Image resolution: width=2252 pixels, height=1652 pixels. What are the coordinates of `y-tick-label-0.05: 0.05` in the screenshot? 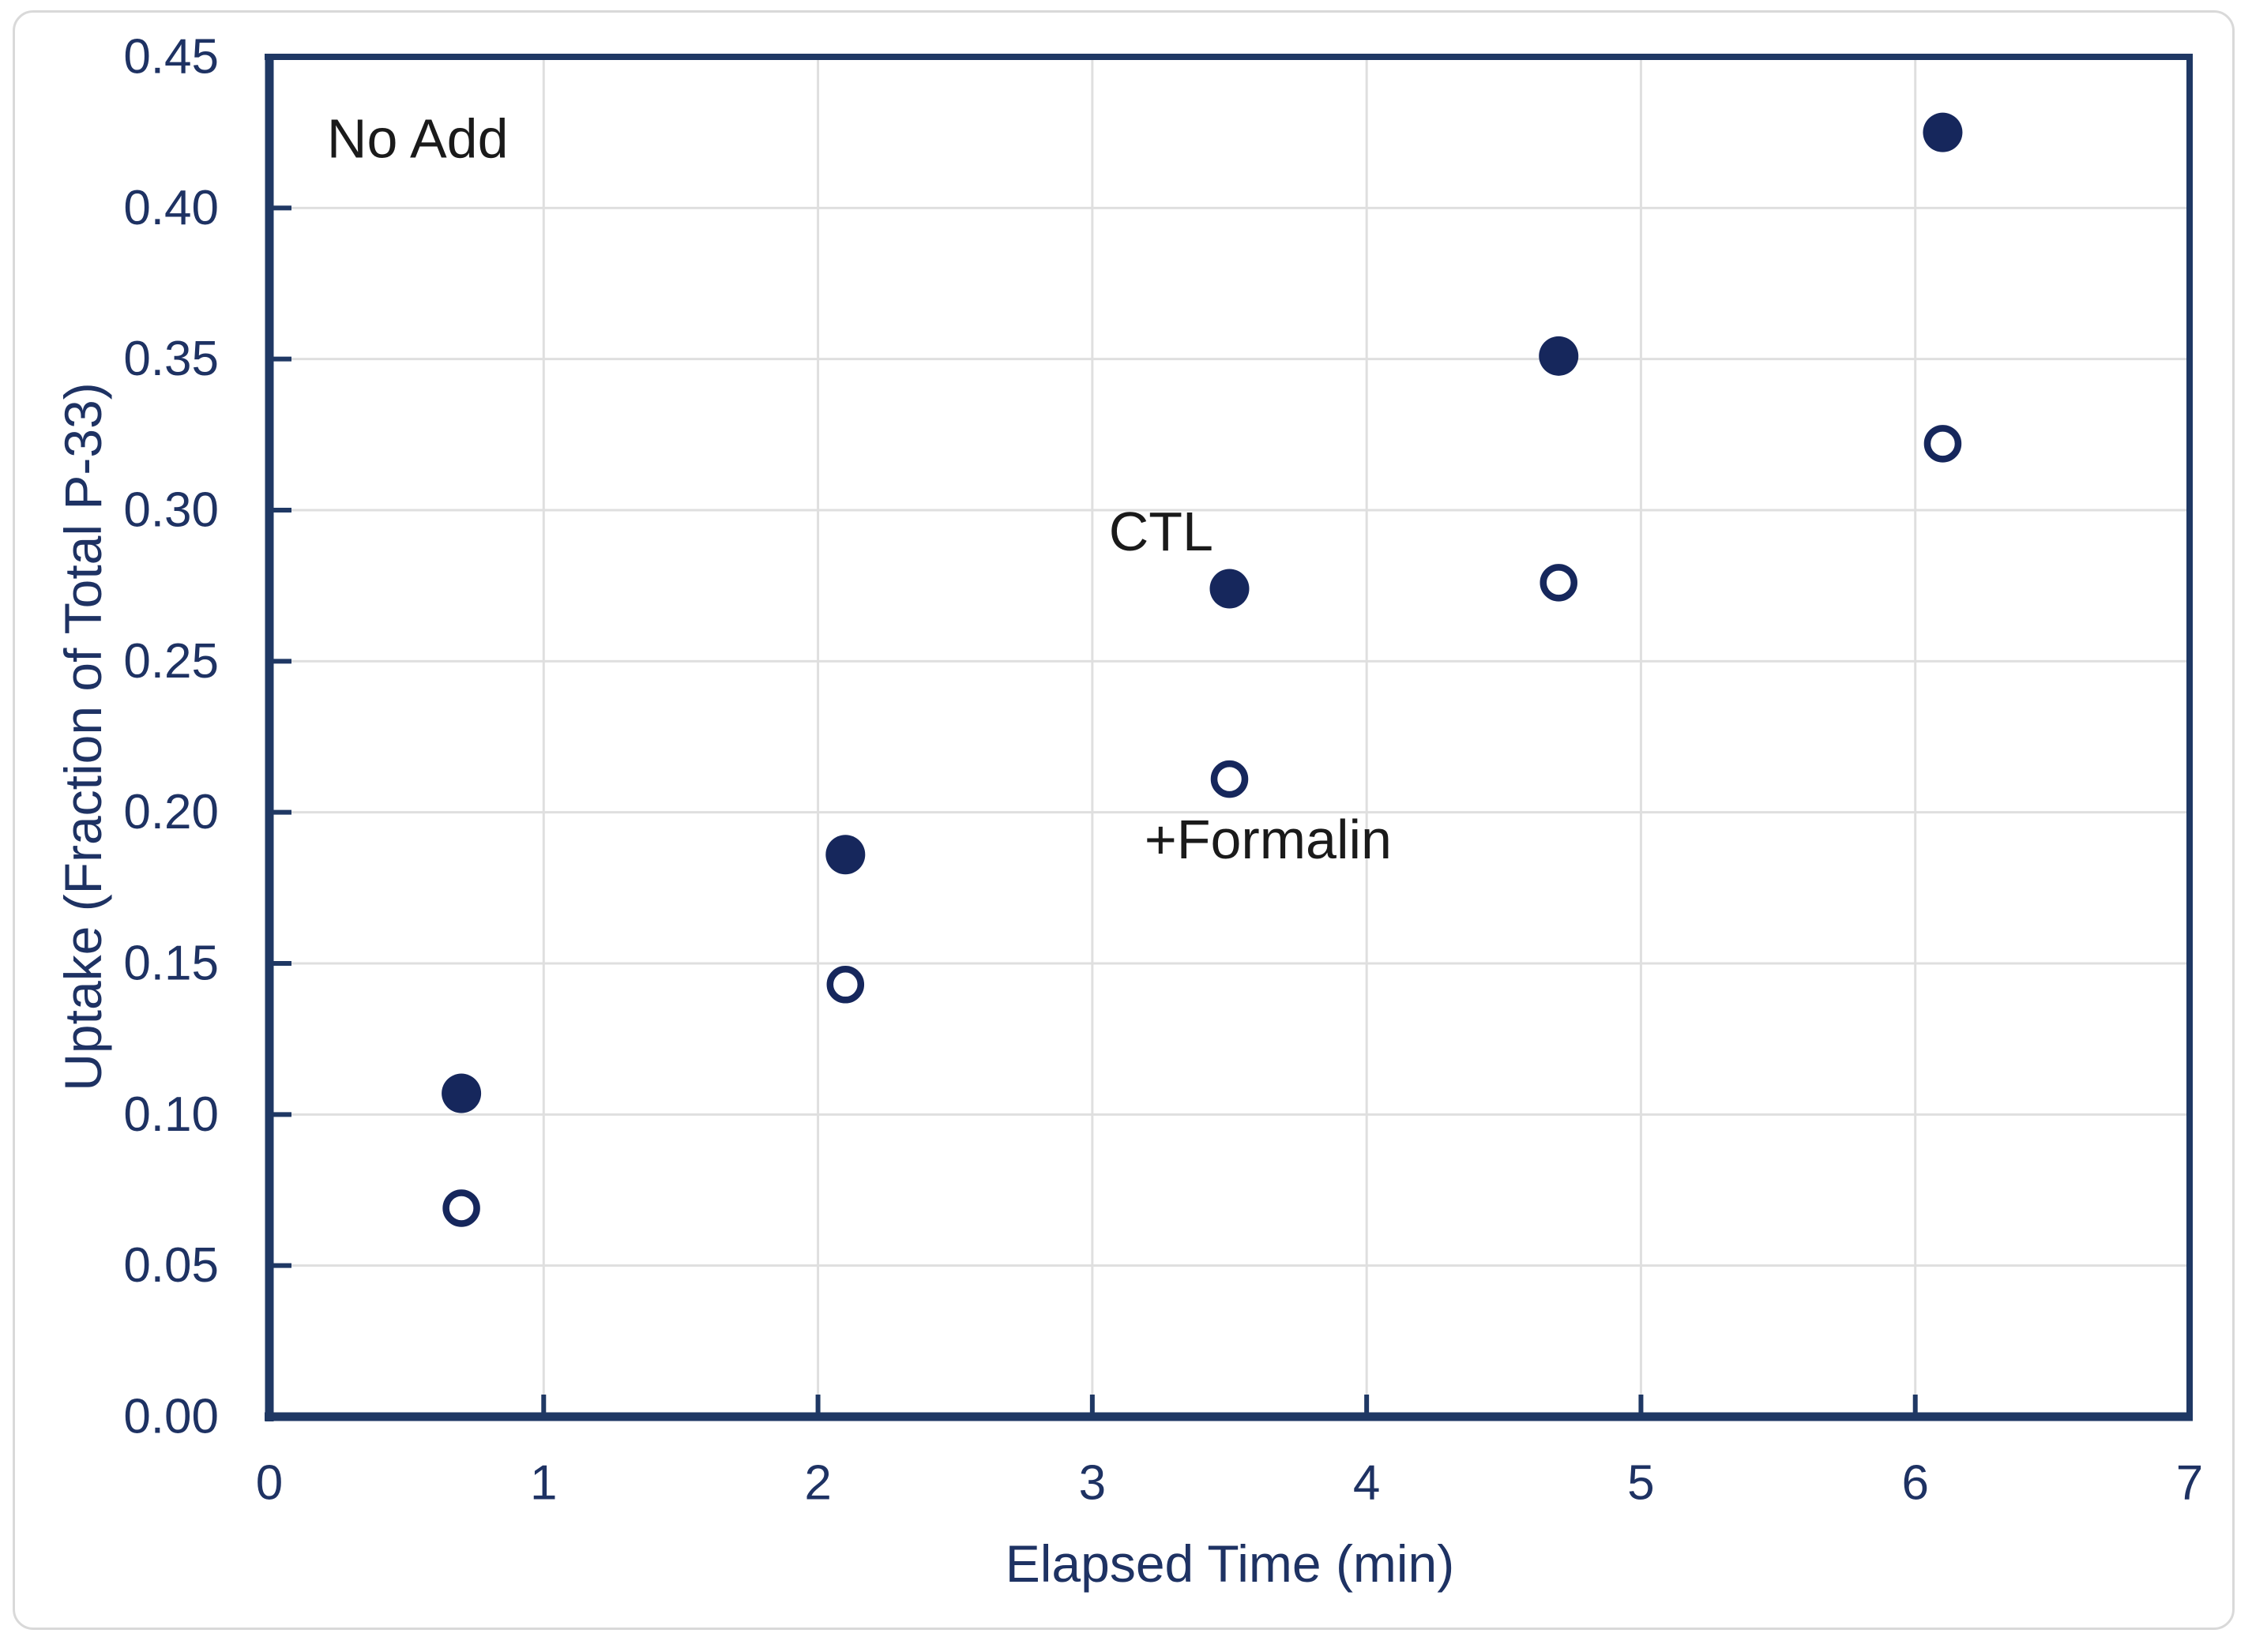 It's located at (171, 1265).